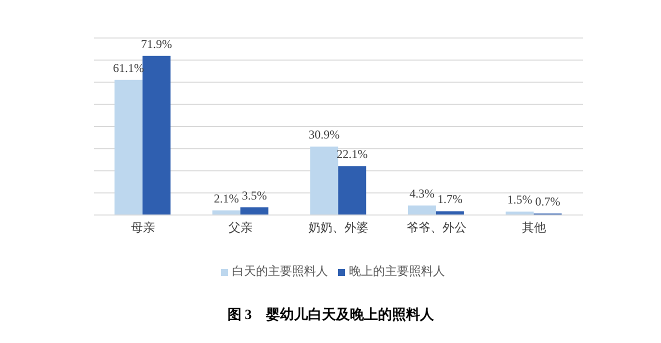  What do you see at coordinates (519, 199) in the screenshot?
I see `data-label: 1.5%` at bounding box center [519, 199].